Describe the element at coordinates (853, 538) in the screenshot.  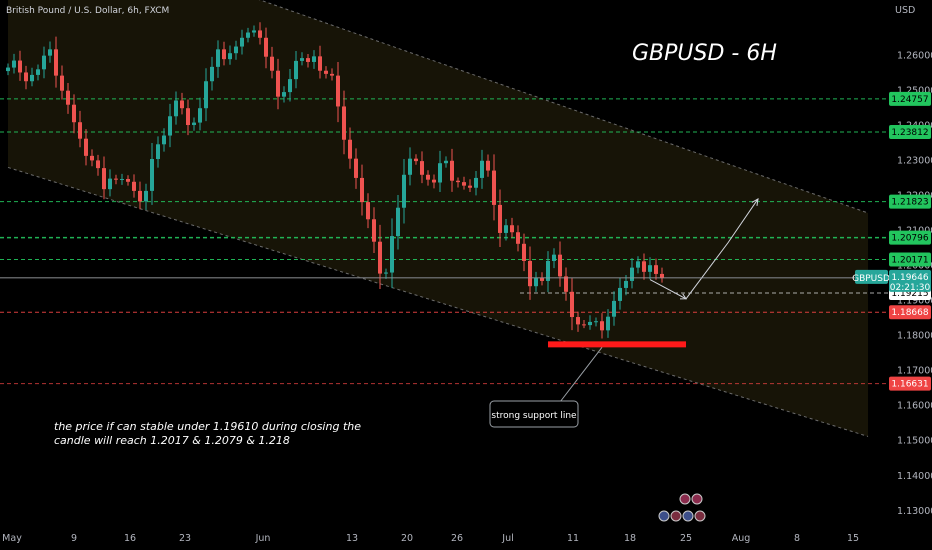
I see `time-tick-label: 15` at that location.